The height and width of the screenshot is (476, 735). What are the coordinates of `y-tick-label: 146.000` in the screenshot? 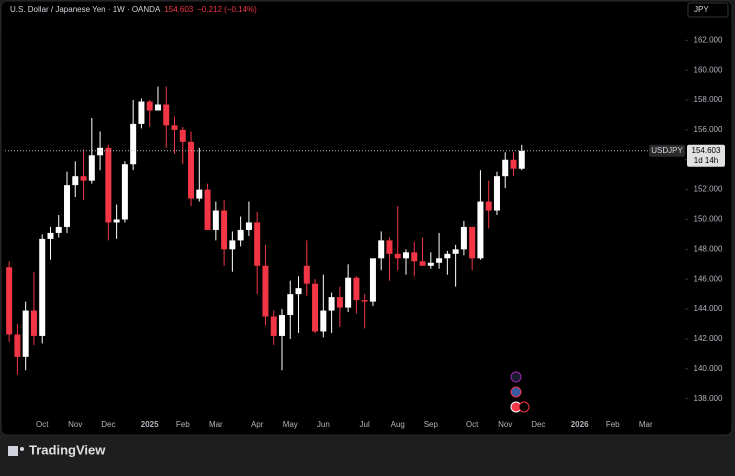 It's located at (708, 278).